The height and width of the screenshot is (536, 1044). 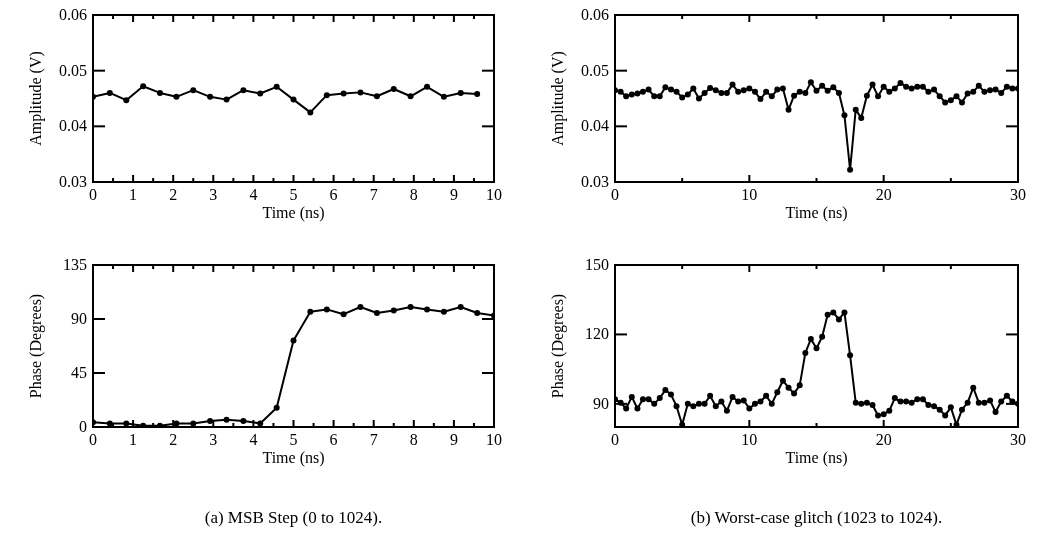 I want to click on text: (b) Worst-case glitch (1023 to 1024)., so click(x=816, y=517).